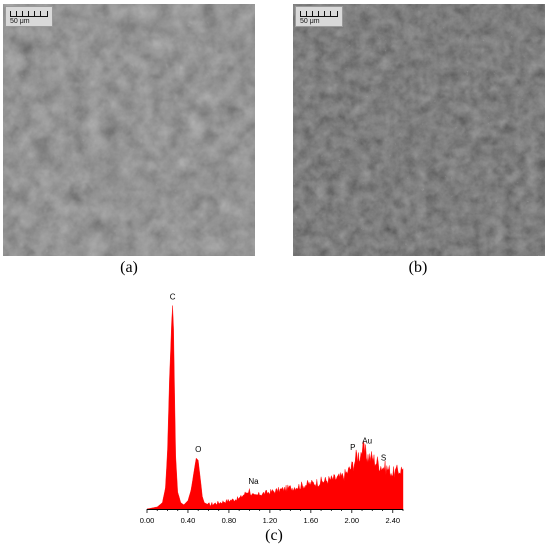  Describe the element at coordinates (351, 520) in the screenshot. I see `x-tick-label: 2.00` at that location.